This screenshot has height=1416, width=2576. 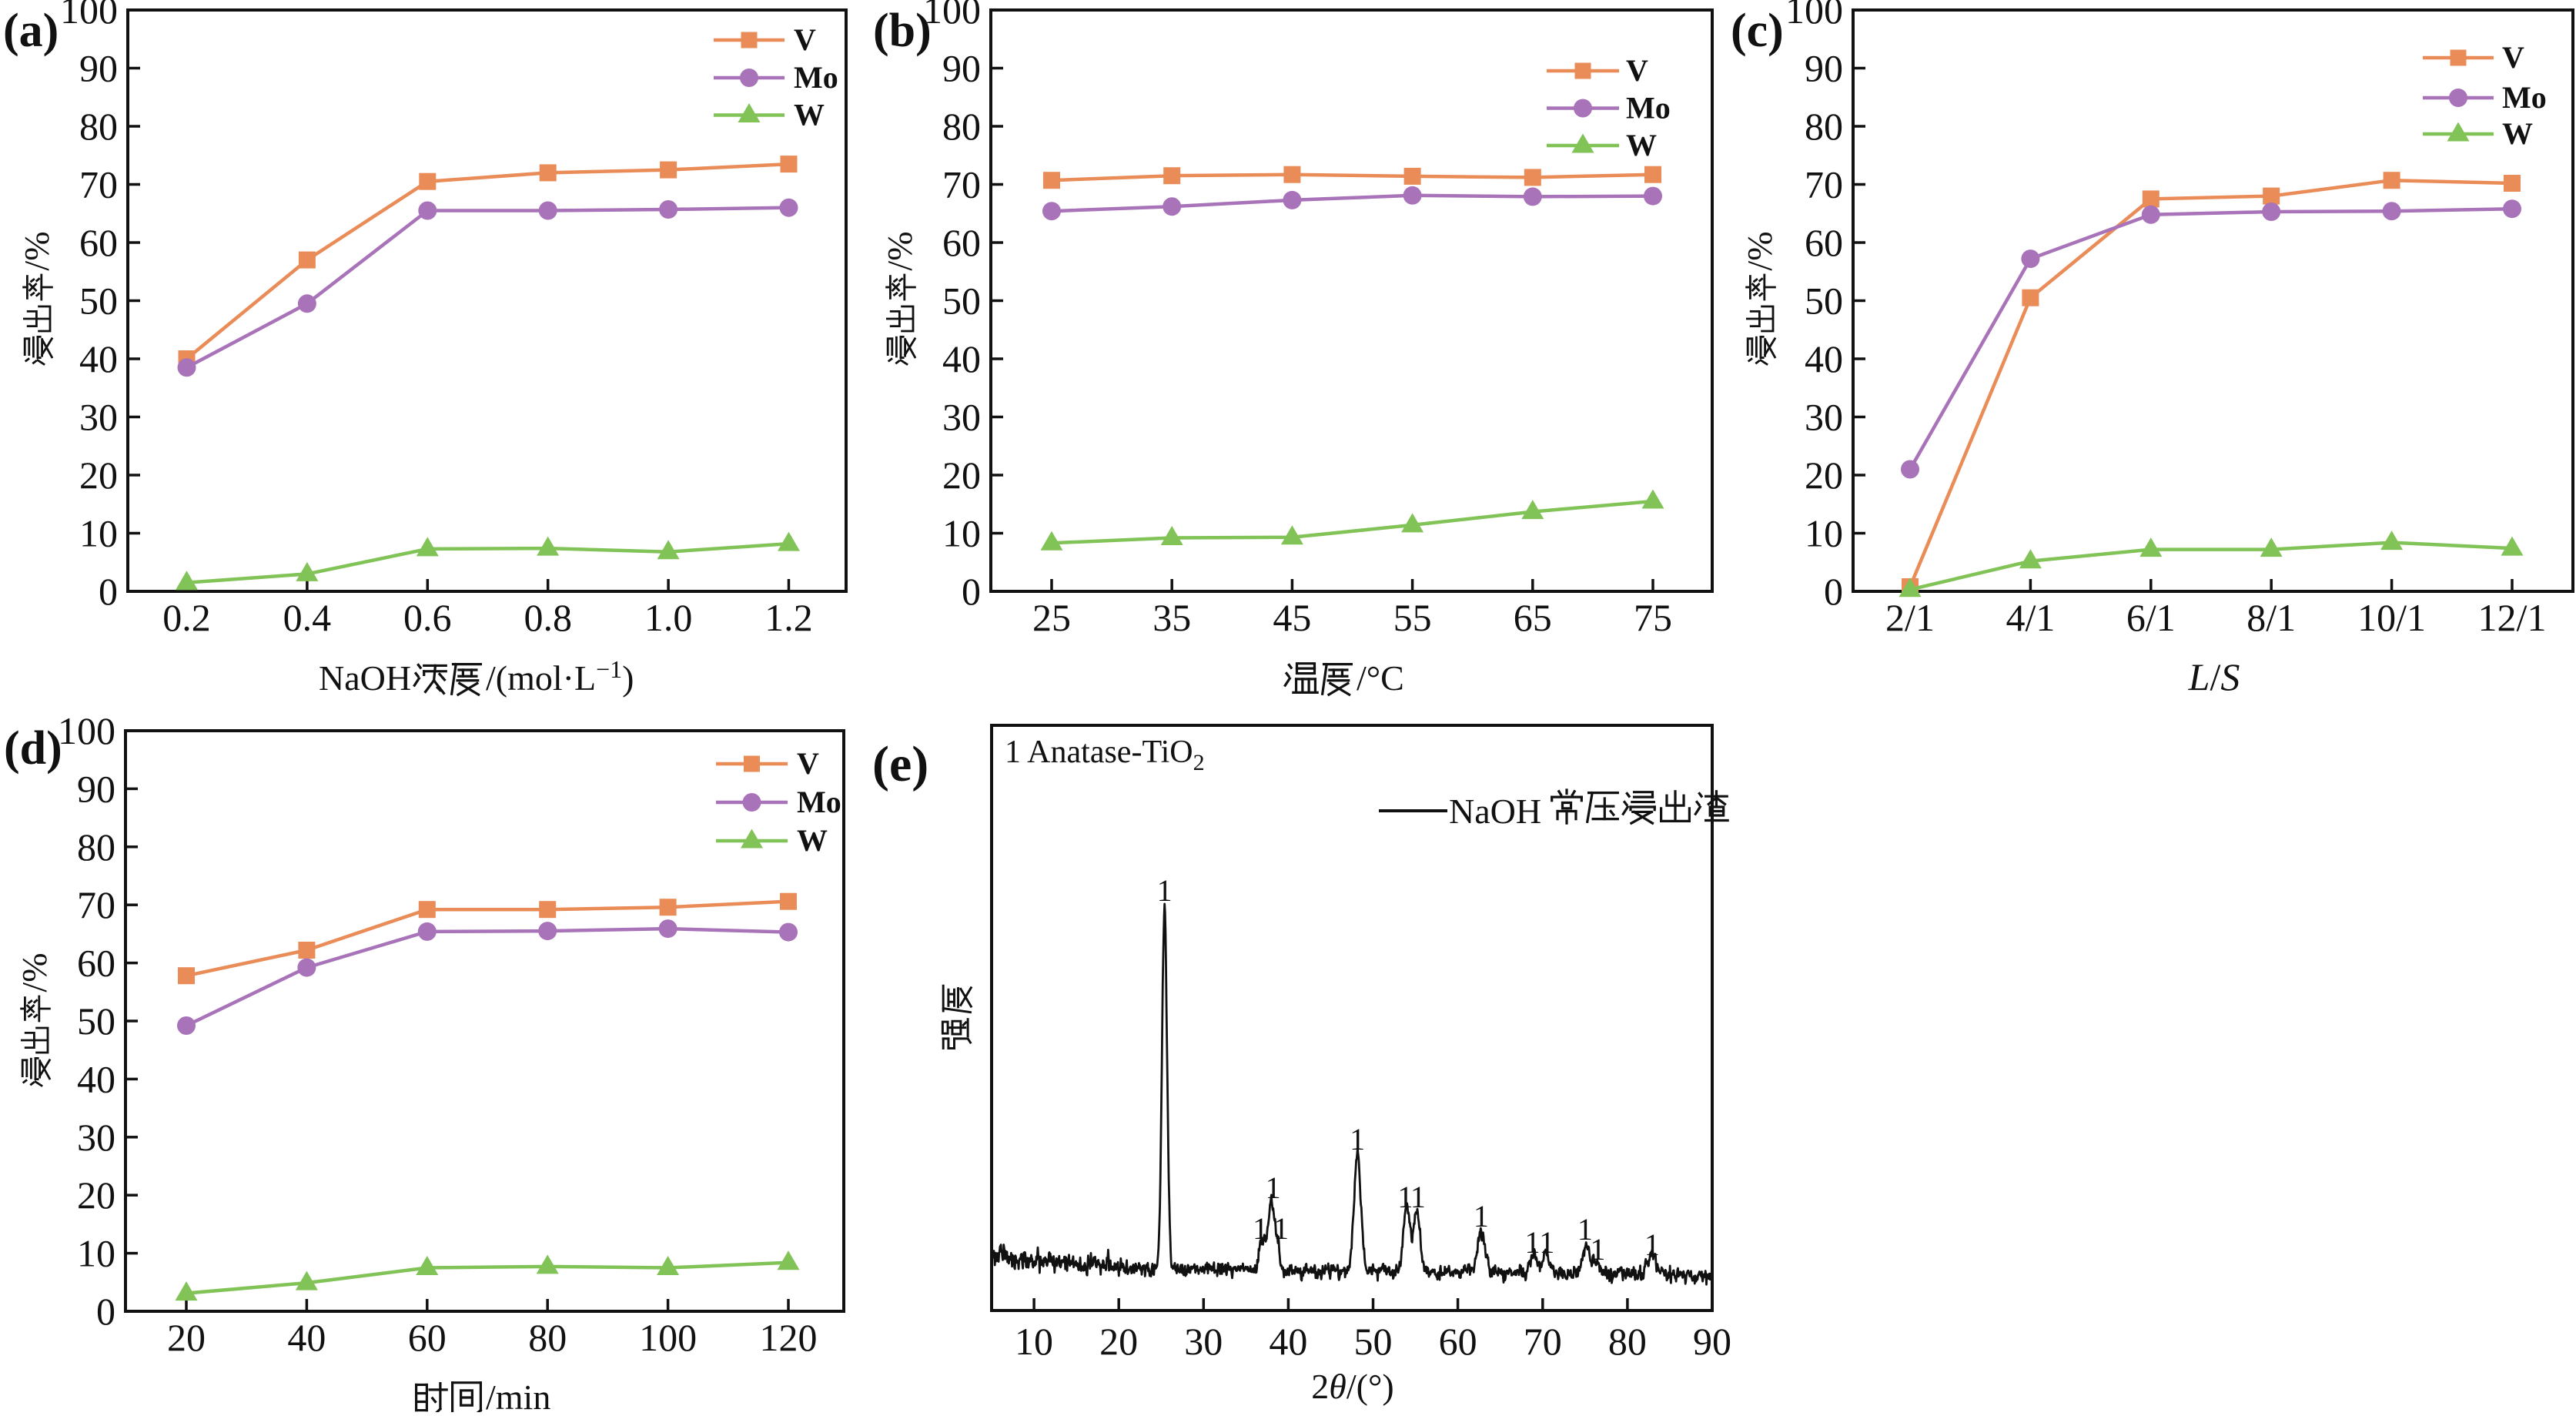 What do you see at coordinates (33, 748) in the screenshot?
I see `svg-text: (d)` at bounding box center [33, 748].